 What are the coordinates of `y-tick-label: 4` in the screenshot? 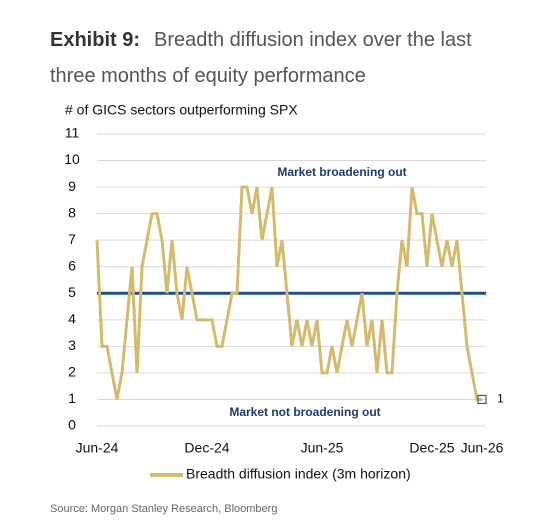 It's located at (72, 319).